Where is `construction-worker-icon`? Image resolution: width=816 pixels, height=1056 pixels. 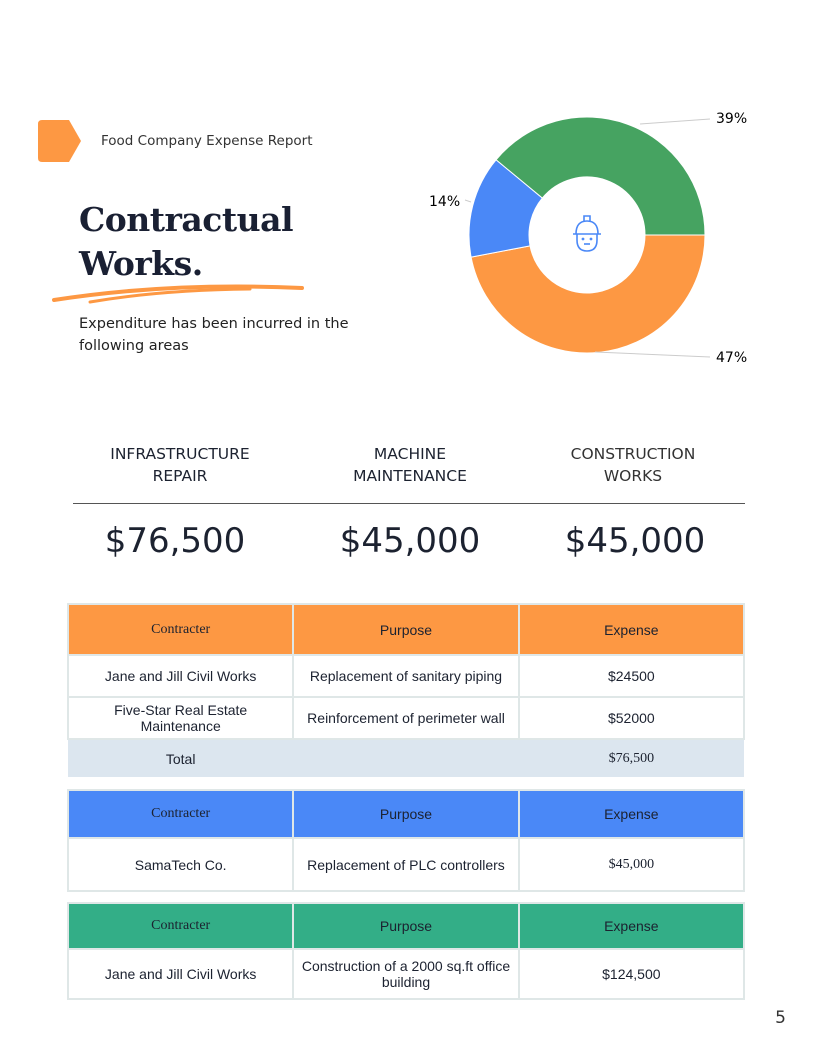 construction-worker-icon is located at coordinates (587, 233).